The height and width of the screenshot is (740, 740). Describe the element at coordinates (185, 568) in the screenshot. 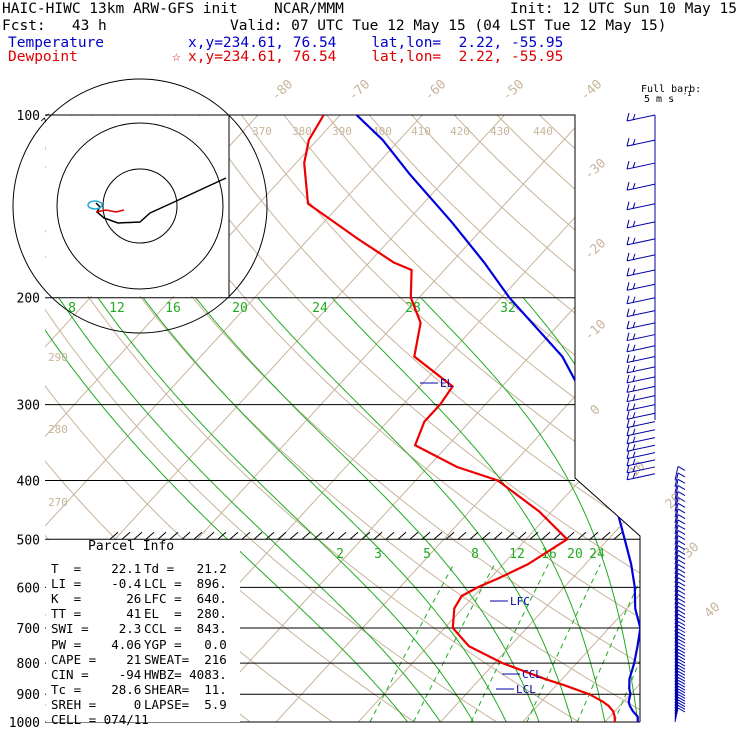

I see `parcel-info-param: Td = 21.2` at that location.